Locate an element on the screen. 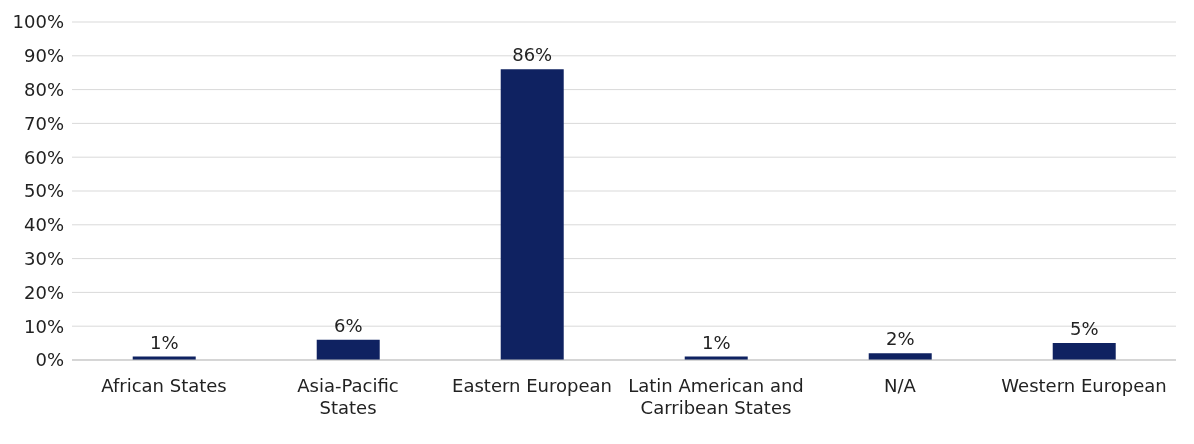 The image size is (1194, 444). x-tick-label: Western European is located at coordinates (1084, 385).